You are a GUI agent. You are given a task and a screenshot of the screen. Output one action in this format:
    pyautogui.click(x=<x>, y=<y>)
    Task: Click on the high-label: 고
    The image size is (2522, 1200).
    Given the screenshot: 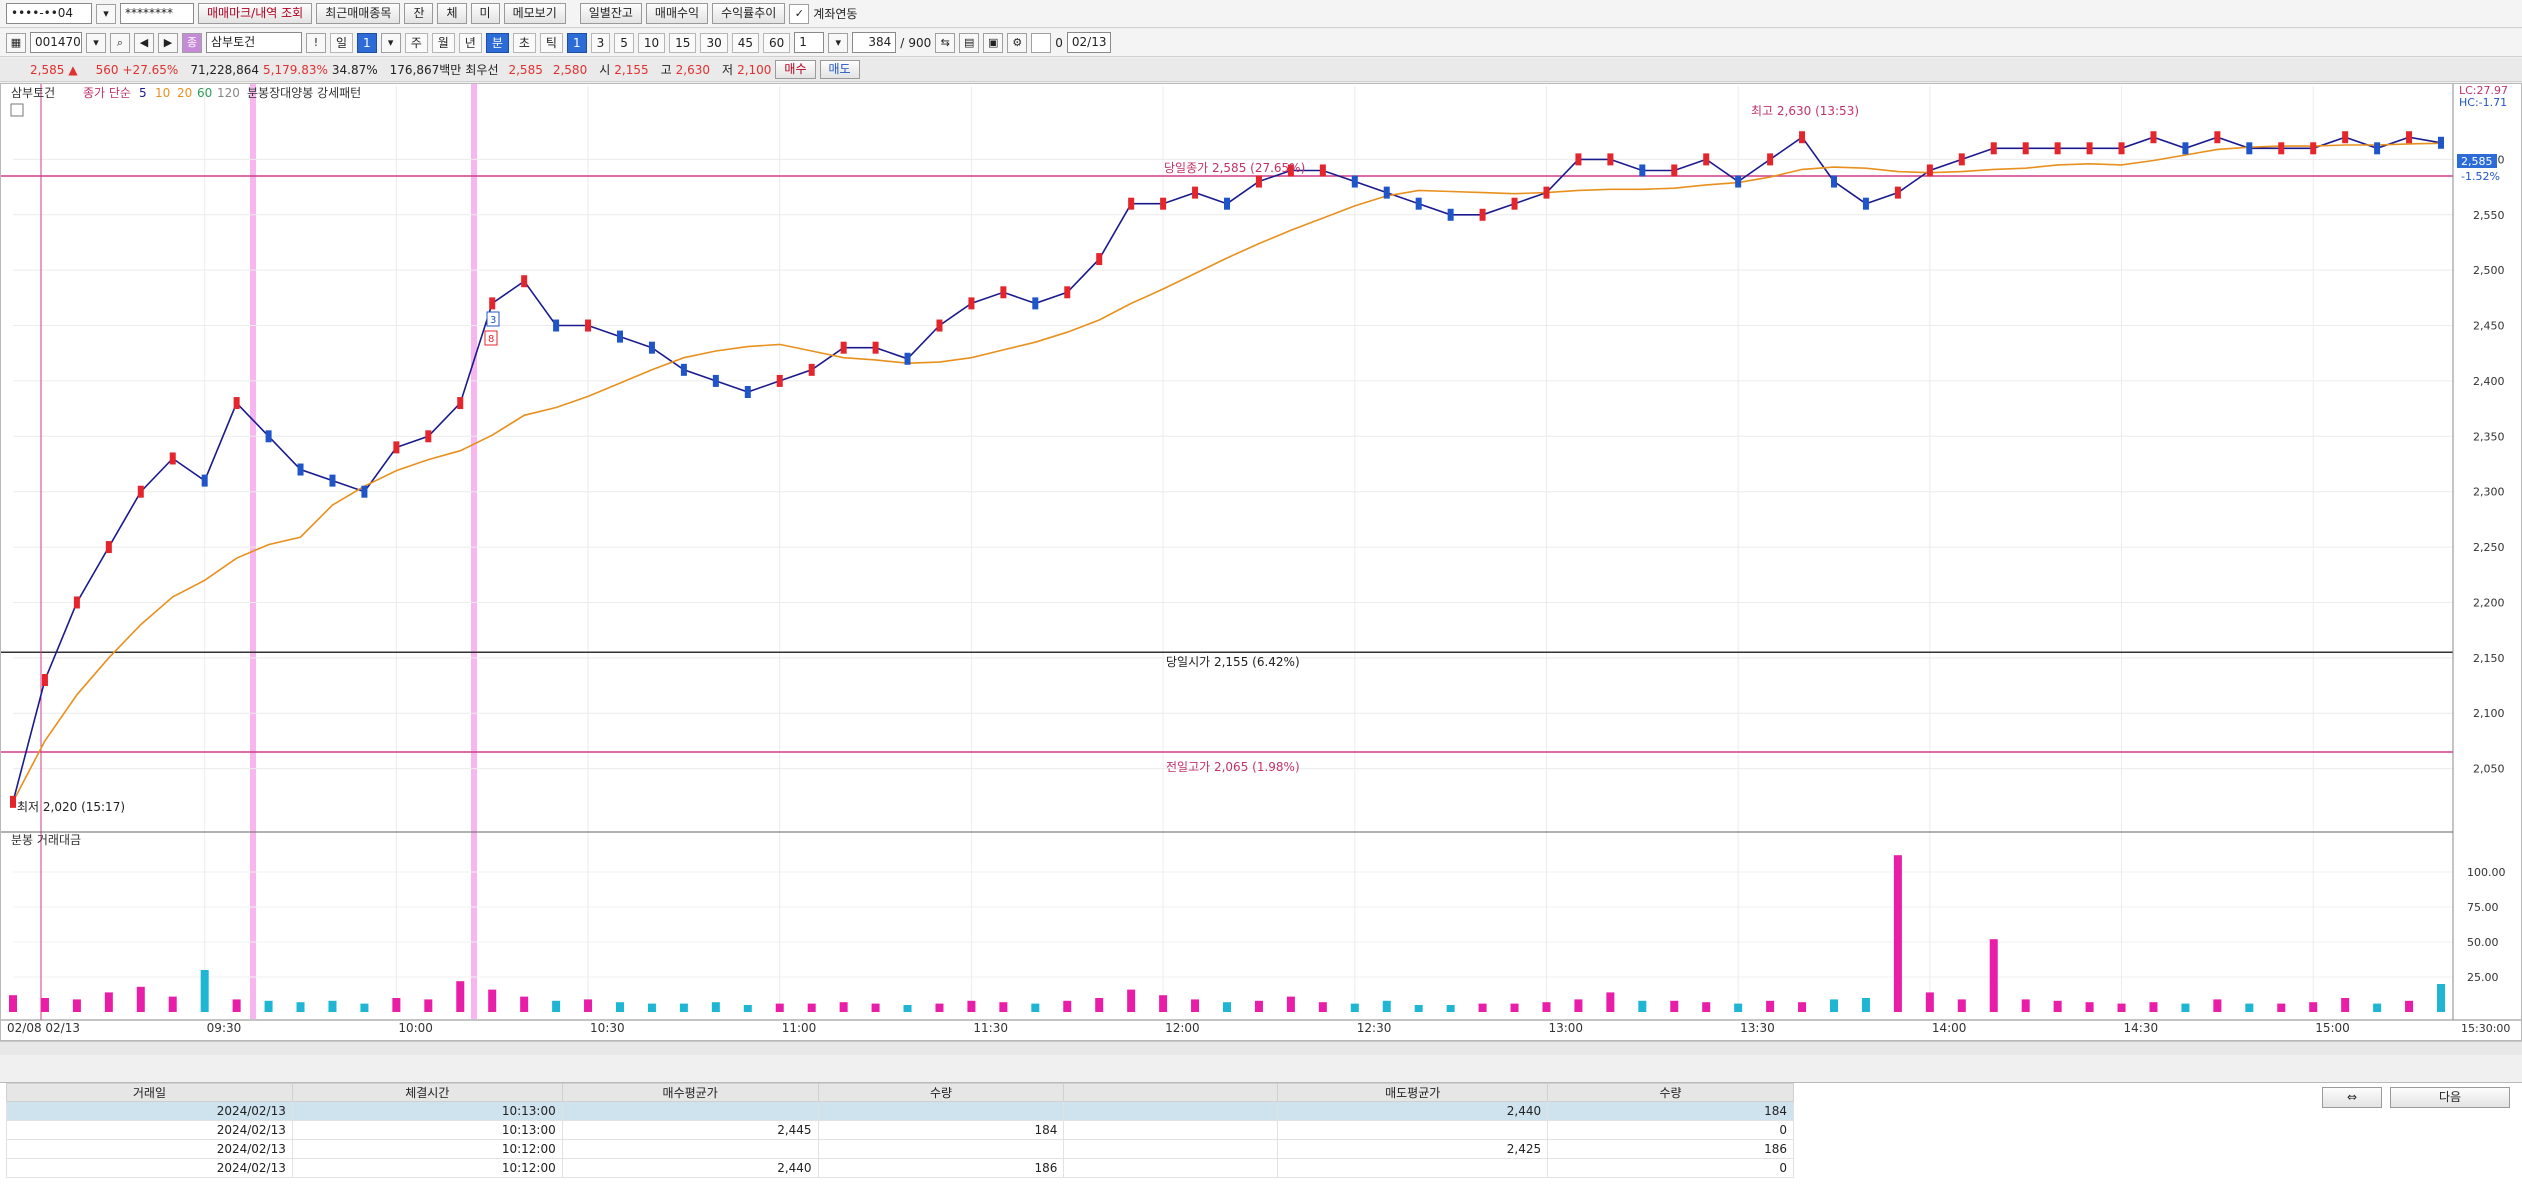 What is the action you would take?
    pyautogui.click(x=666, y=70)
    